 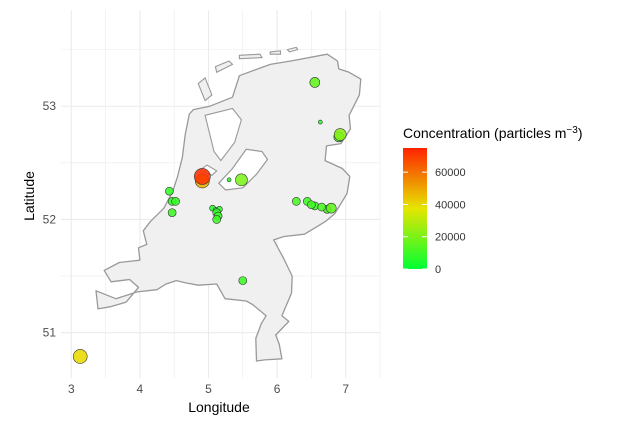 I want to click on x-tick-label: 3, so click(x=71, y=389).